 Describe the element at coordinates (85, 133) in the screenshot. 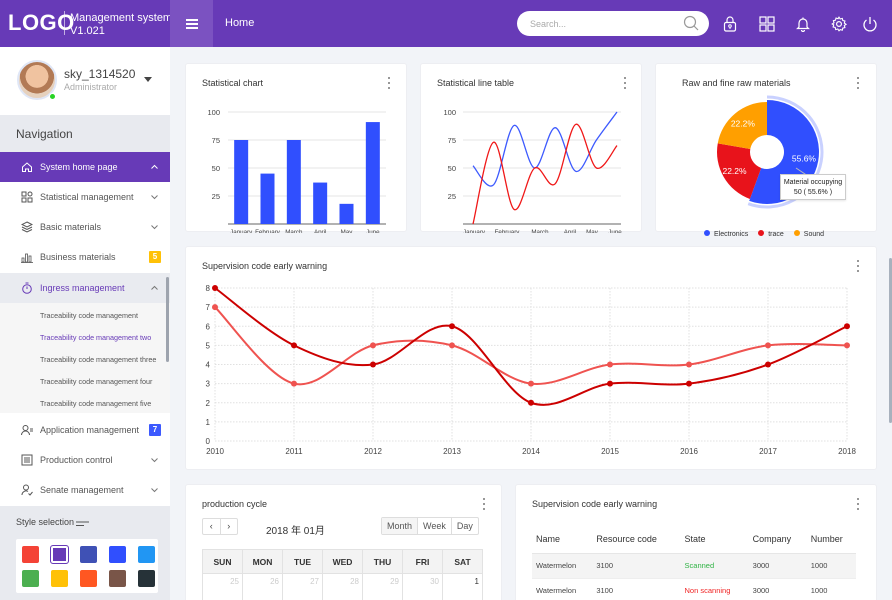

I see `nav-header: Navigation` at that location.